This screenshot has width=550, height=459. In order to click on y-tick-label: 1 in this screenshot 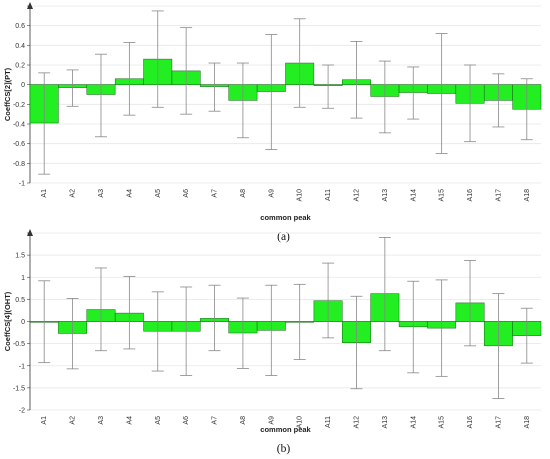, I will do `click(23, 278)`.